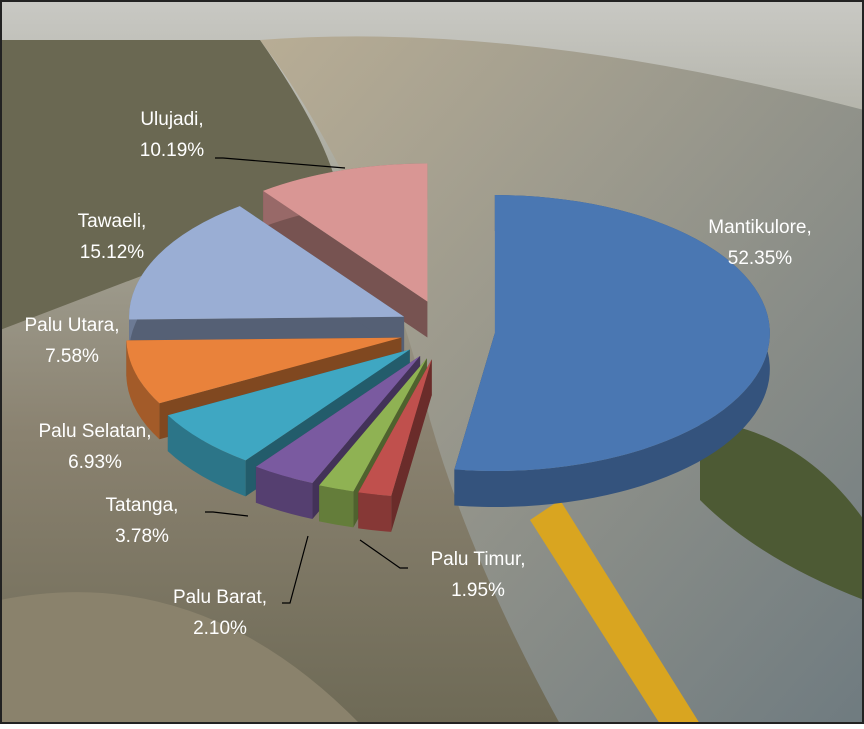 The image size is (864, 729). I want to click on value-label: 52.35%, so click(760, 258).